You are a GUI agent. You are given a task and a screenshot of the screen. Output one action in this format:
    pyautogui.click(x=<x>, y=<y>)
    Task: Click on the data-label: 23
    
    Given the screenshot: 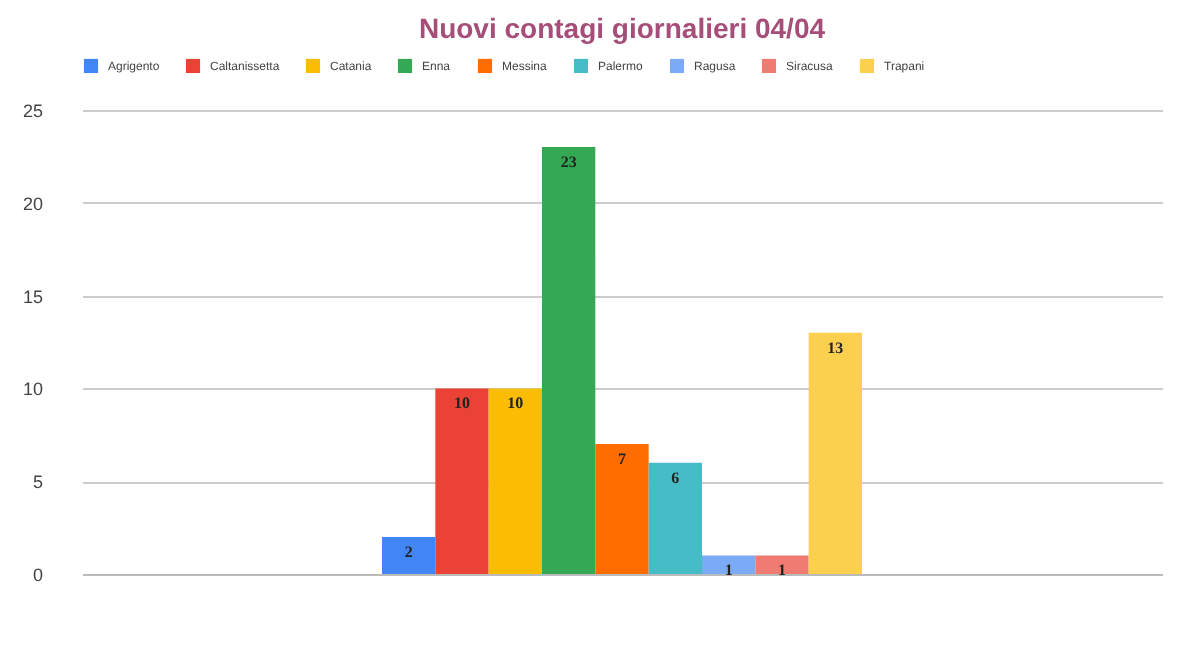 What is the action you would take?
    pyautogui.click(x=568, y=162)
    